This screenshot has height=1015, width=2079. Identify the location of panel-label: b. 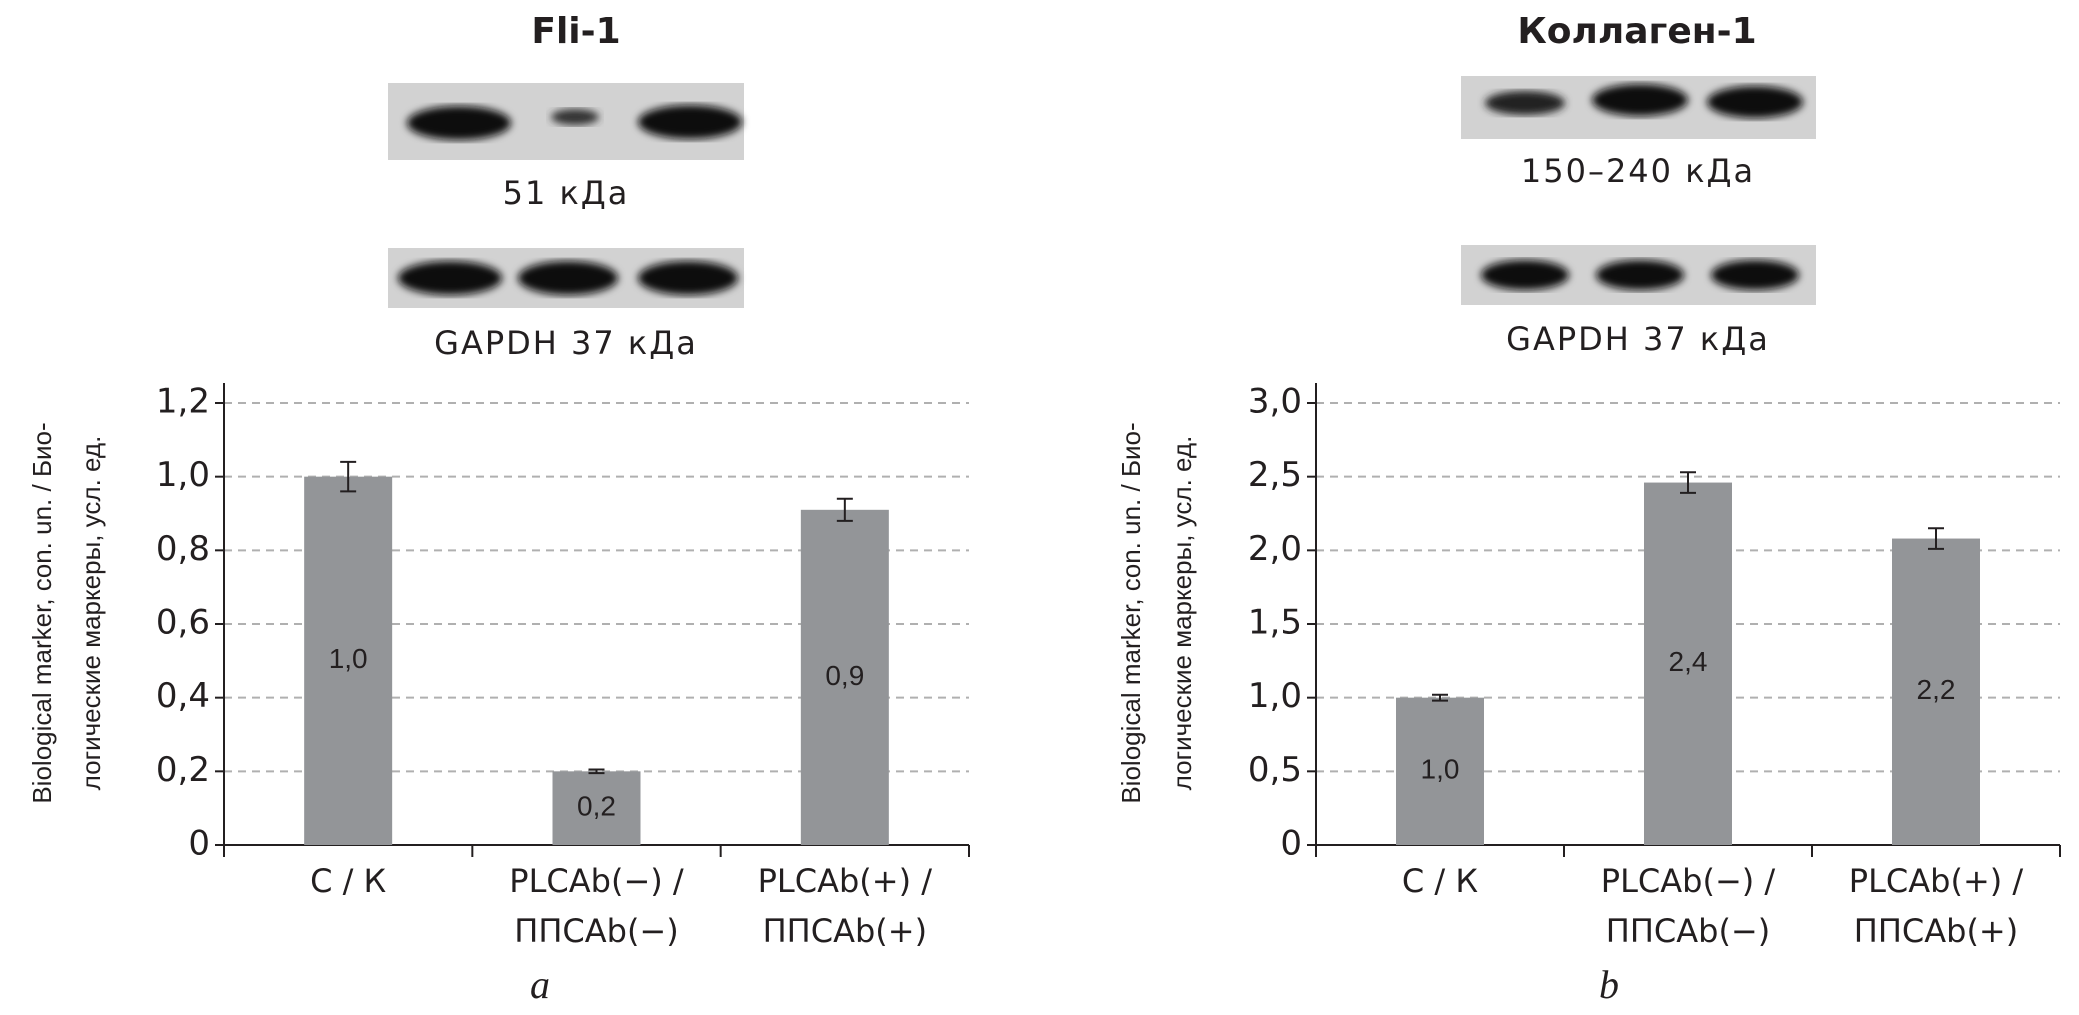
(1609, 984).